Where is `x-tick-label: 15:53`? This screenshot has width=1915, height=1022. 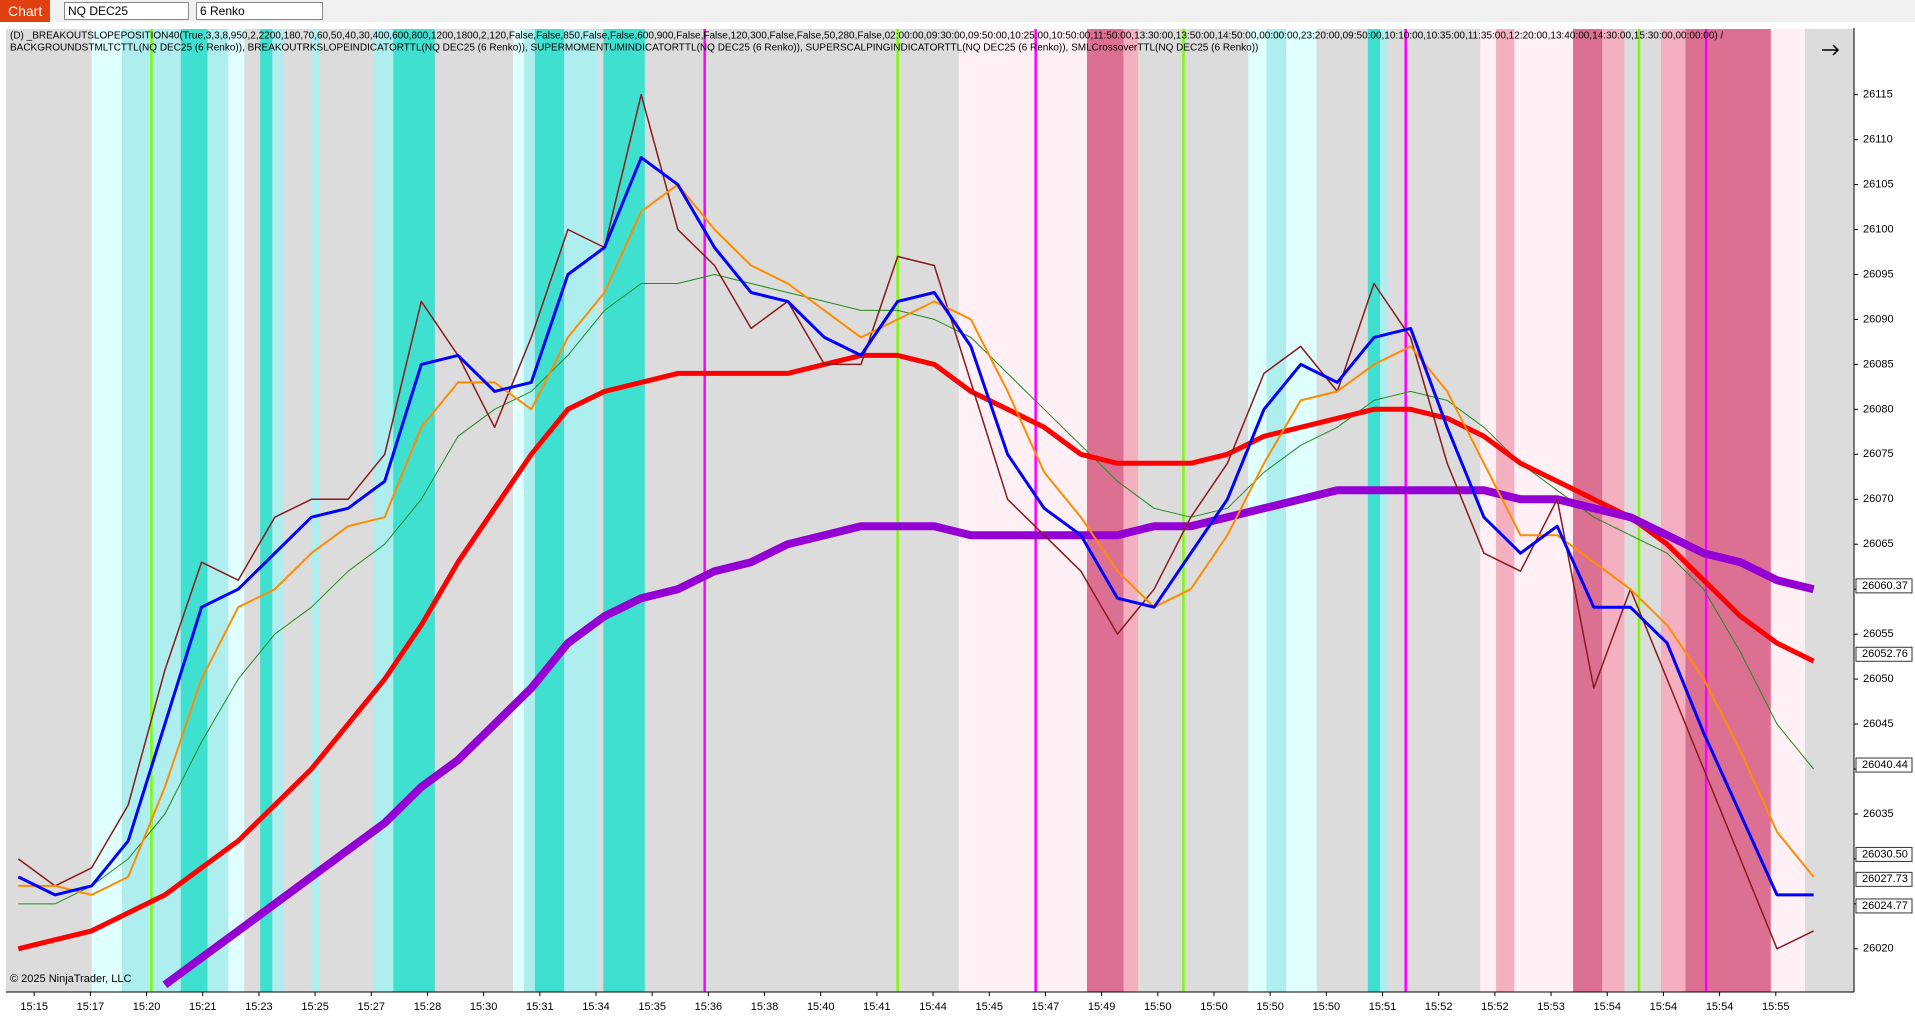 x-tick-label: 15:53 is located at coordinates (1551, 1007).